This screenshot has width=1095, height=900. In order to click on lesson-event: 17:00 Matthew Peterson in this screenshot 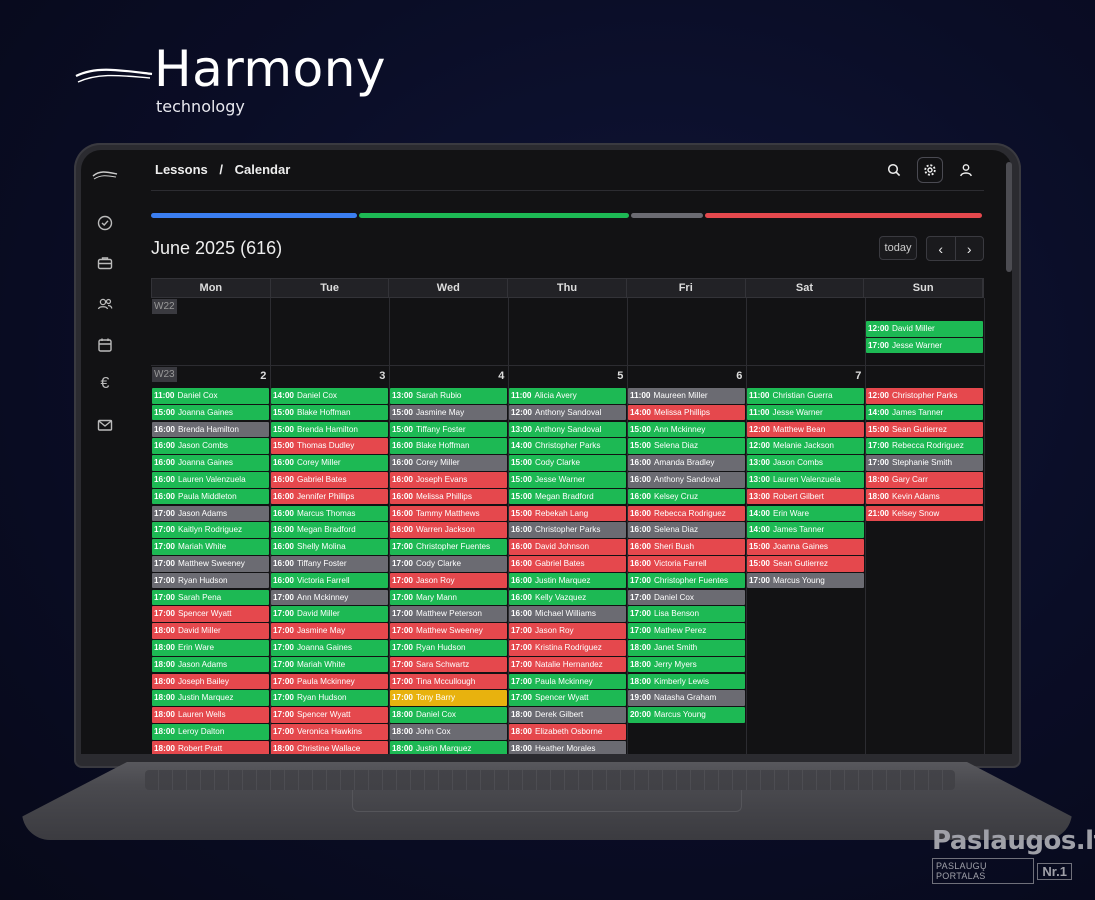, I will do `click(448, 614)`.